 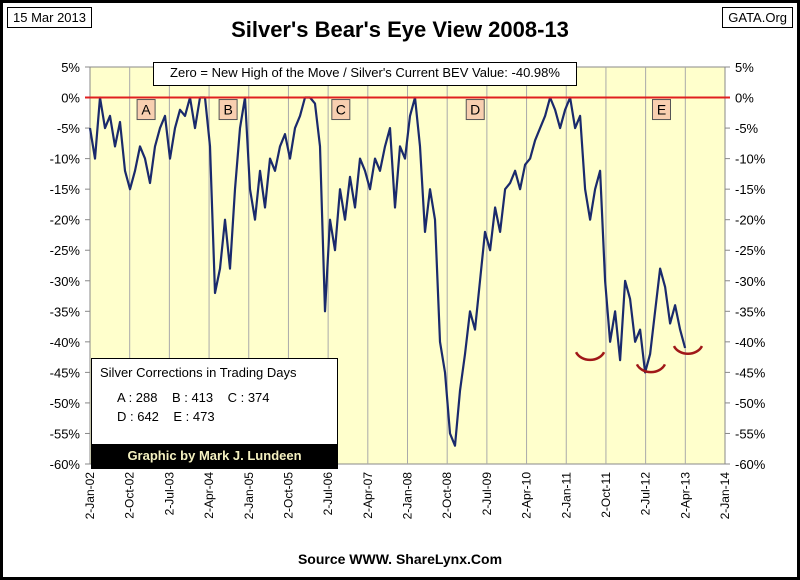 I want to click on y-tick-label-right: -55%, so click(x=750, y=433).